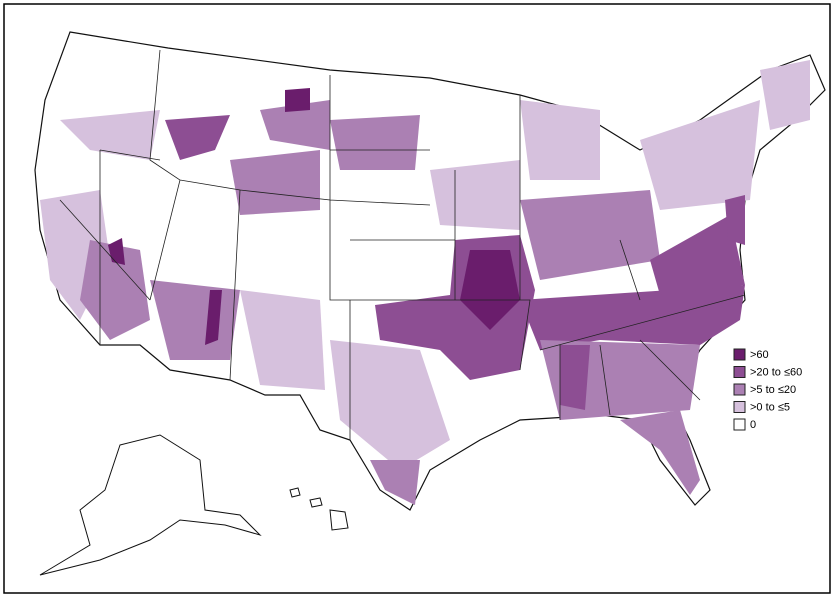 Image resolution: width=834 pixels, height=602 pixels. Describe the element at coordinates (776, 372) in the screenshot. I see `legend-label: >20 to ≤60` at that location.